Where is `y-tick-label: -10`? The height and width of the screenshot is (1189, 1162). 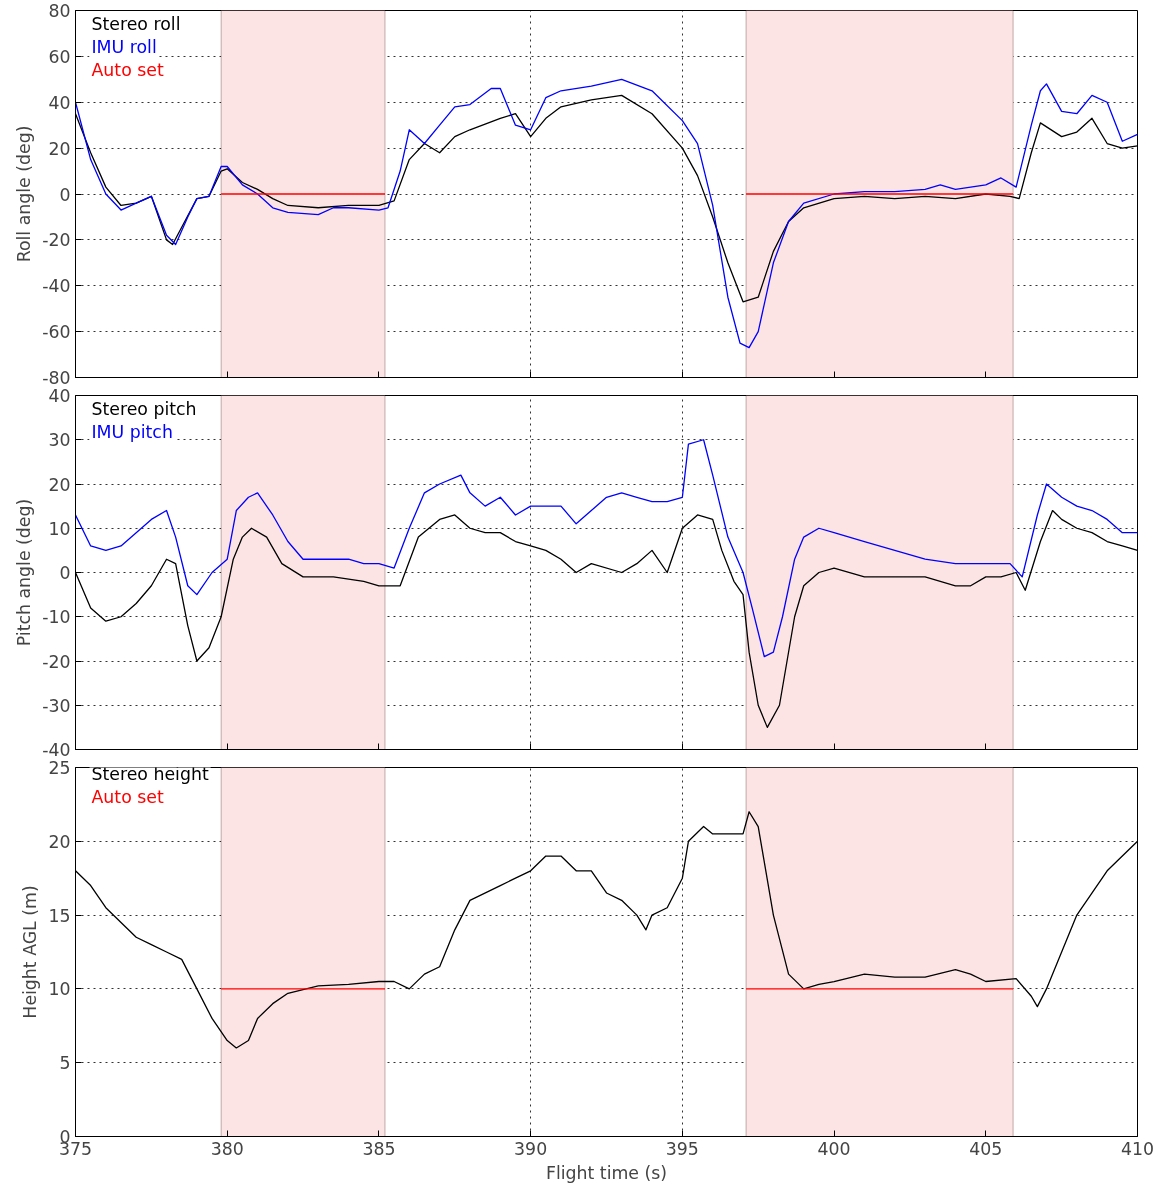 y-tick-label: -10 is located at coordinates (56, 617).